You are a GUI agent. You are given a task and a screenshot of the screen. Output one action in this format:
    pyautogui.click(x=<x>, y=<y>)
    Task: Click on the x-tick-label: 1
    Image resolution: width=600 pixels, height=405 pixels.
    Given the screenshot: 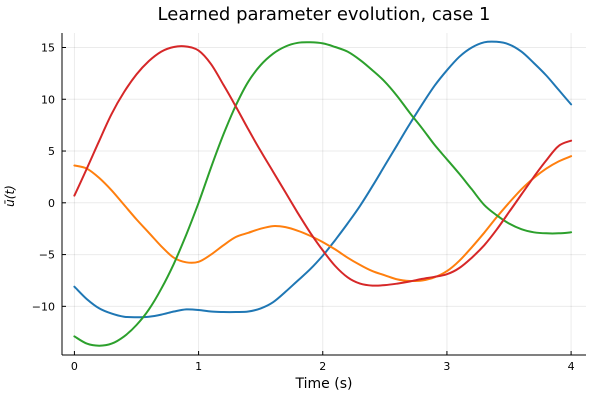 What is the action you would take?
    pyautogui.click(x=198, y=366)
    